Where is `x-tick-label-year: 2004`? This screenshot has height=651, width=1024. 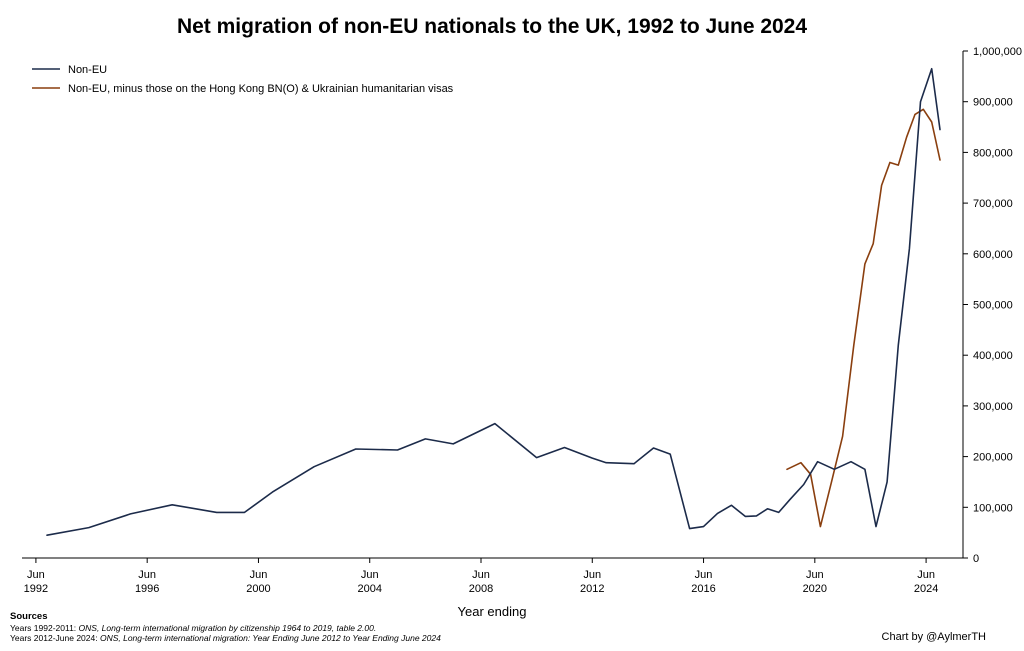
x-tick-label-year: 2004 is located at coordinates (369, 589).